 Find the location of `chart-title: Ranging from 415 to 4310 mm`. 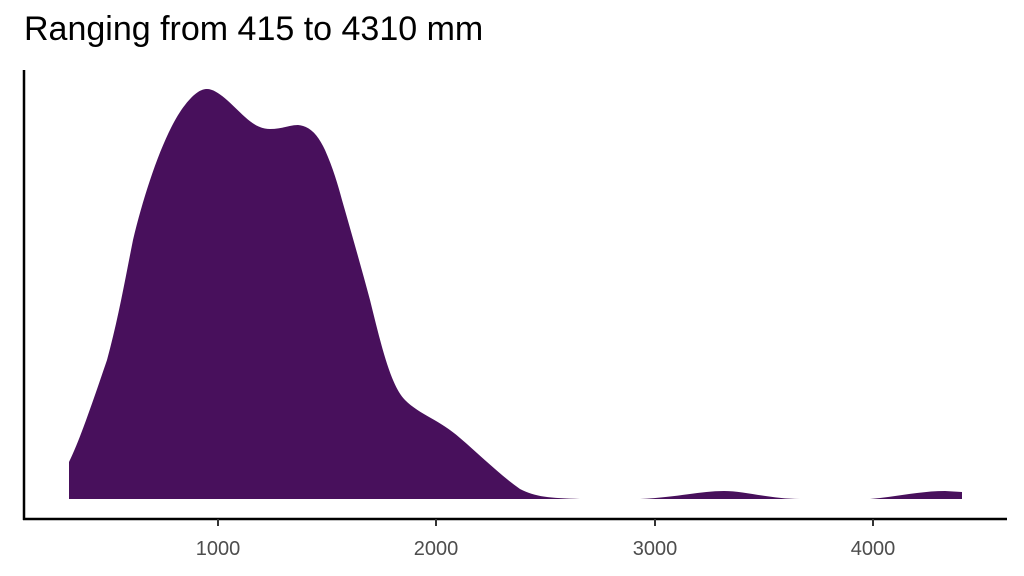

chart-title: Ranging from 415 to 4310 mm is located at coordinates (254, 29).